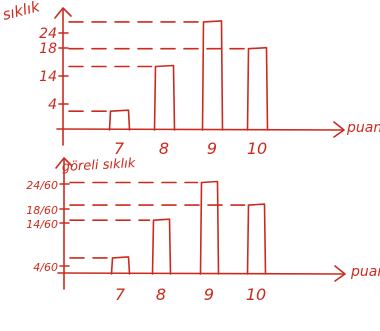 The height and width of the screenshot is (331, 380). What do you see at coordinates (48, 49) in the screenshot?
I see `y-tick-label-1-3: 18` at bounding box center [48, 49].